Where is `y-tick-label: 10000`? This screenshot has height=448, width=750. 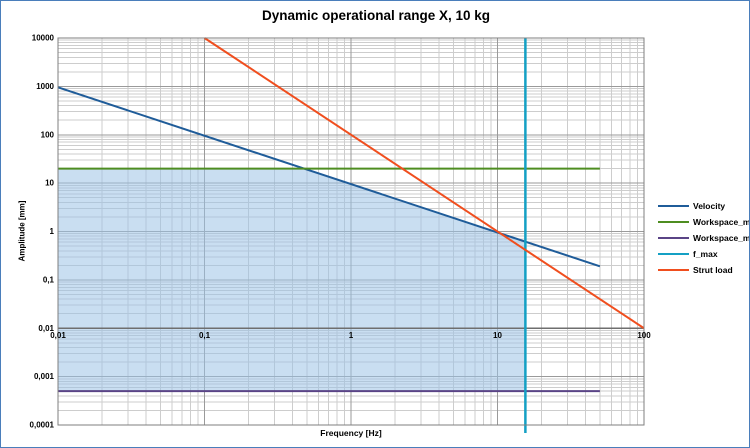
y-tick-label: 10000 is located at coordinates (43, 38).